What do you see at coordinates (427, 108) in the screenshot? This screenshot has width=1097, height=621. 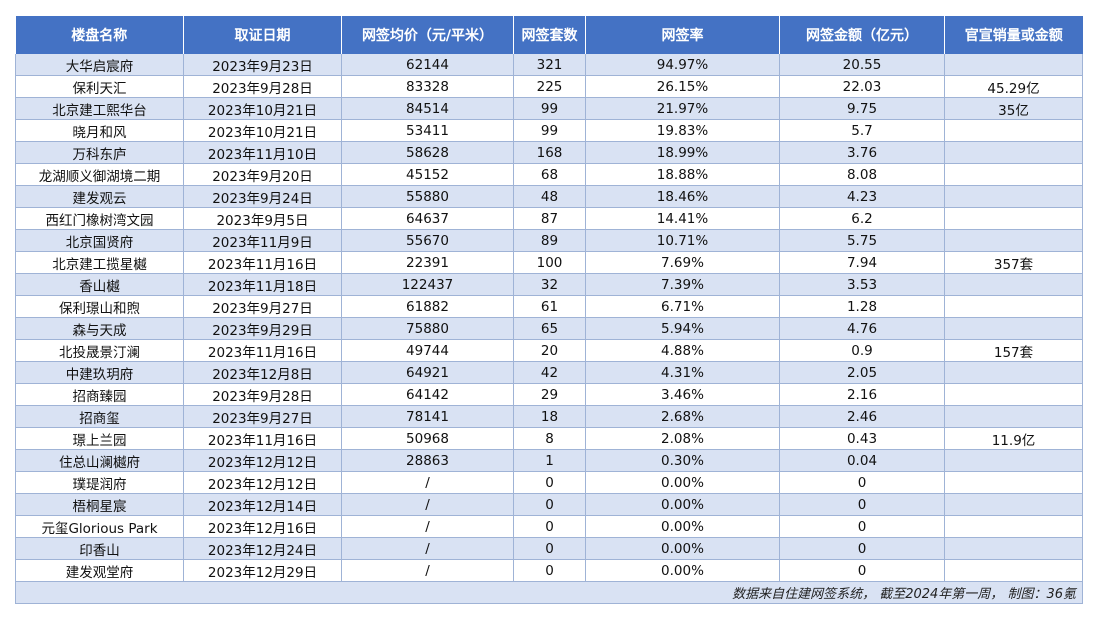 I see `avg-price-cell: 84514` at bounding box center [427, 108].